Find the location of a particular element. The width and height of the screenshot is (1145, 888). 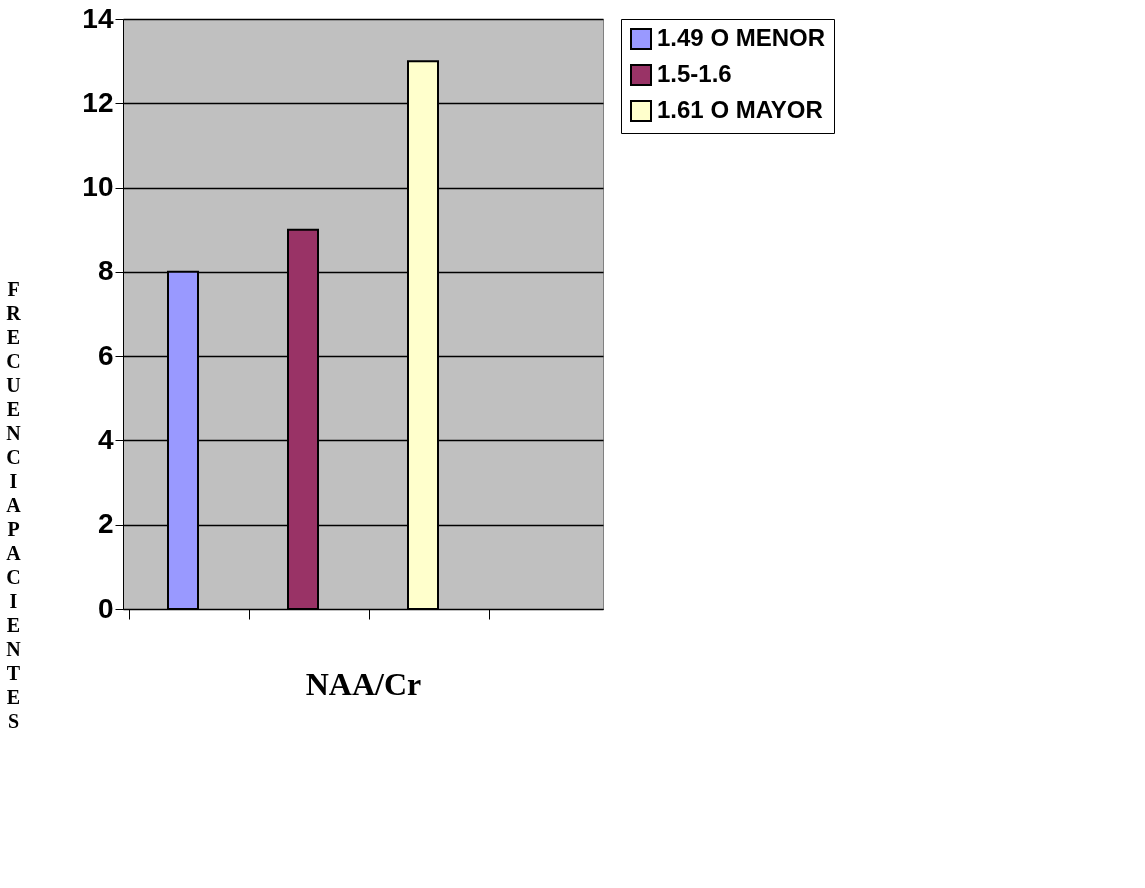

legend-label: 1.61 O MAYOR is located at coordinates (740, 109).